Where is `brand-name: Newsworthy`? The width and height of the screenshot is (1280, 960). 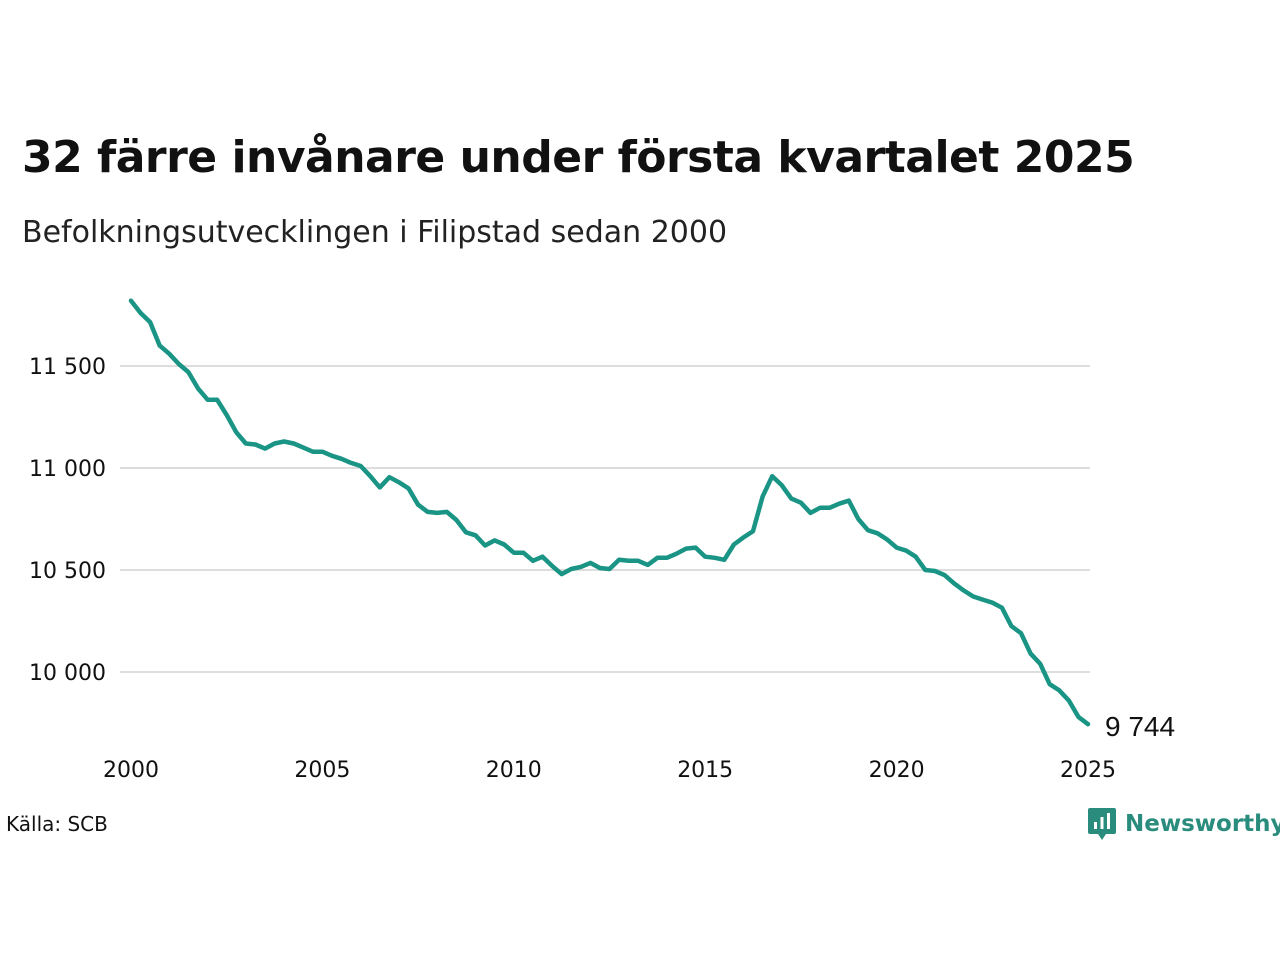 brand-name: Newsworthy is located at coordinates (1202, 824).